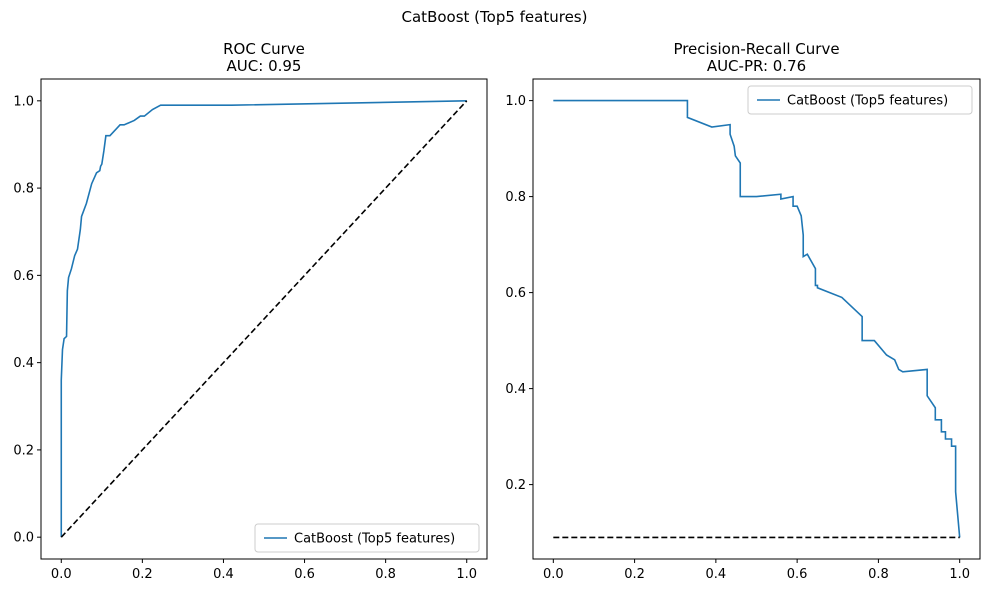 This screenshot has width=989, height=593. What do you see at coordinates (223, 574) in the screenshot?
I see `roc-x-tick-label: 0.4` at bounding box center [223, 574].